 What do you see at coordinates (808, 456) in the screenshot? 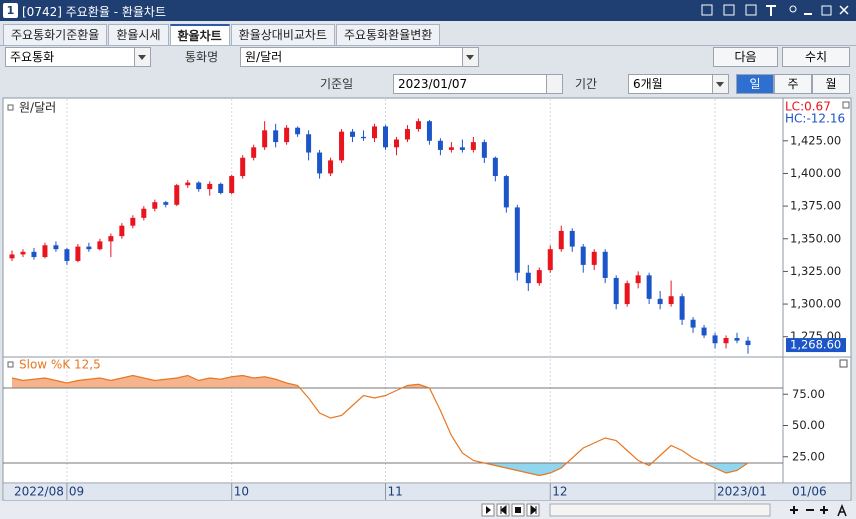
I see `y-tick-label: 25.00` at bounding box center [808, 456].